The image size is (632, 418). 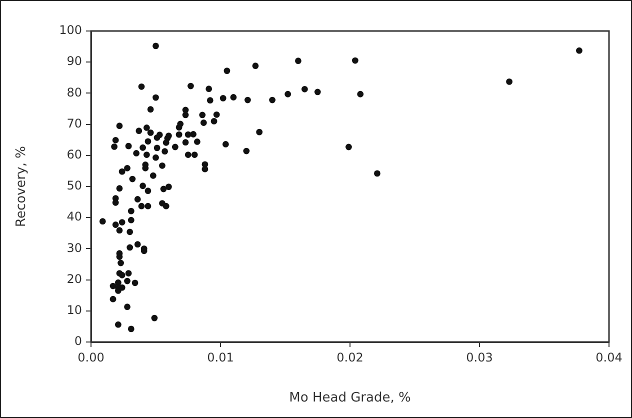 What do you see at coordinates (74, 310) in the screenshot?
I see `y-tick-label: 10` at bounding box center [74, 310].